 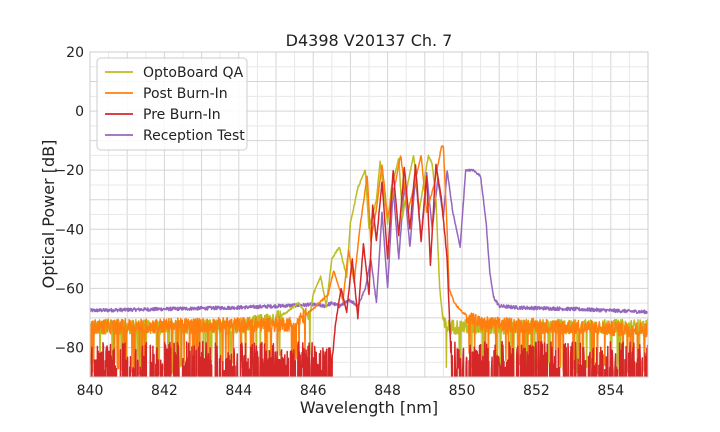 What do you see at coordinates (193, 73) in the screenshot?
I see `legend-label: OptoBoard QA` at bounding box center [193, 73].